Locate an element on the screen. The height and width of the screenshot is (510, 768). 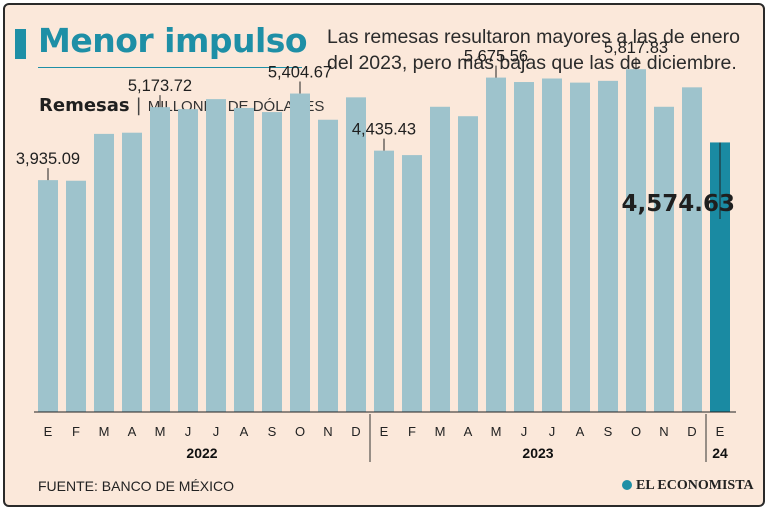
brand-mark-icon is located at coordinates (627, 485).